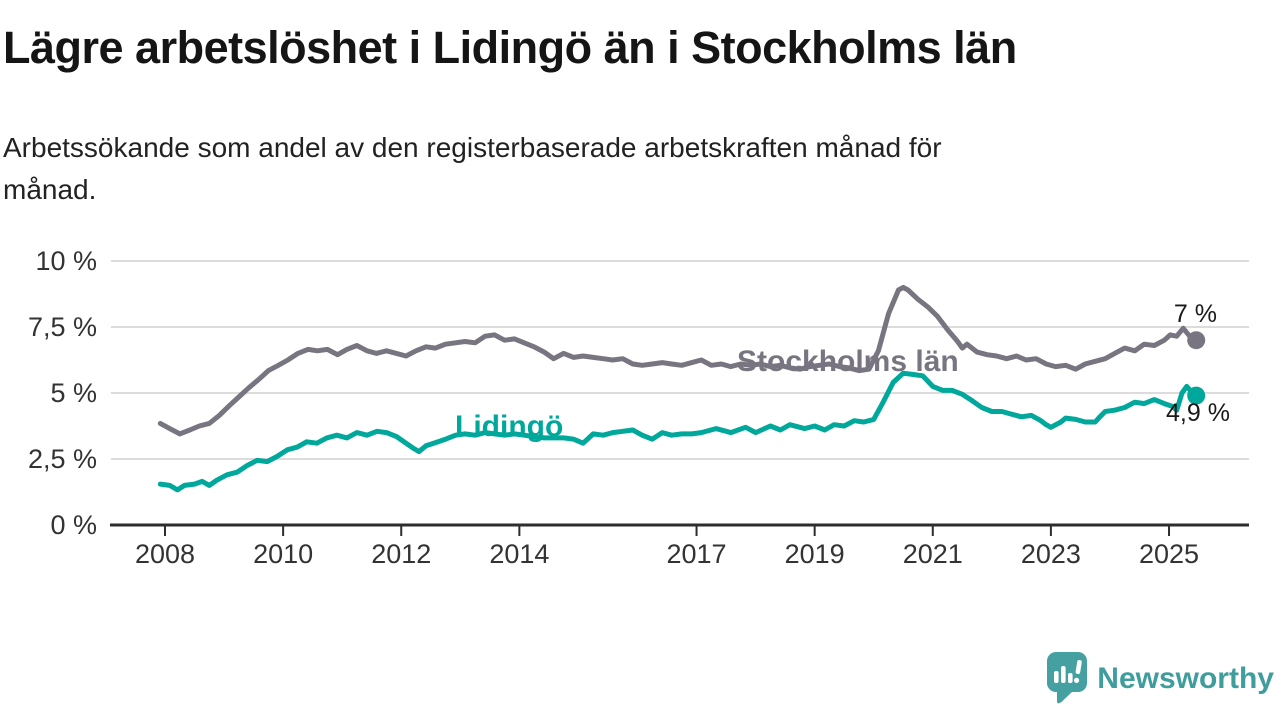 This screenshot has width=1280, height=720. I want to click on x-tick-label: 2019, so click(815, 554).